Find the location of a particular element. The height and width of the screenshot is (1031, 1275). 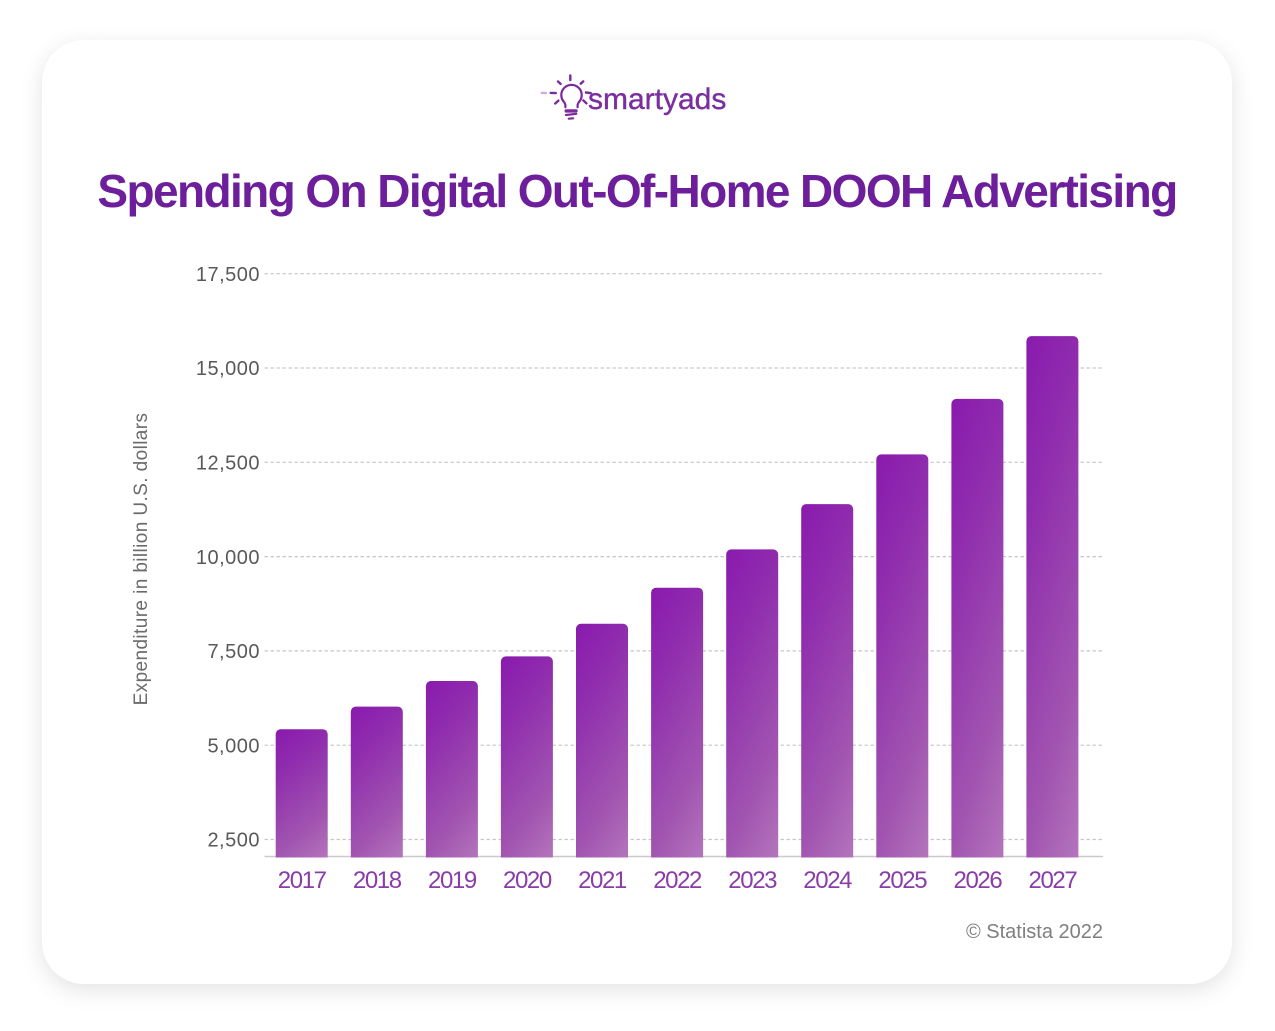

svg-text: 17,500 is located at coordinates (228, 275).